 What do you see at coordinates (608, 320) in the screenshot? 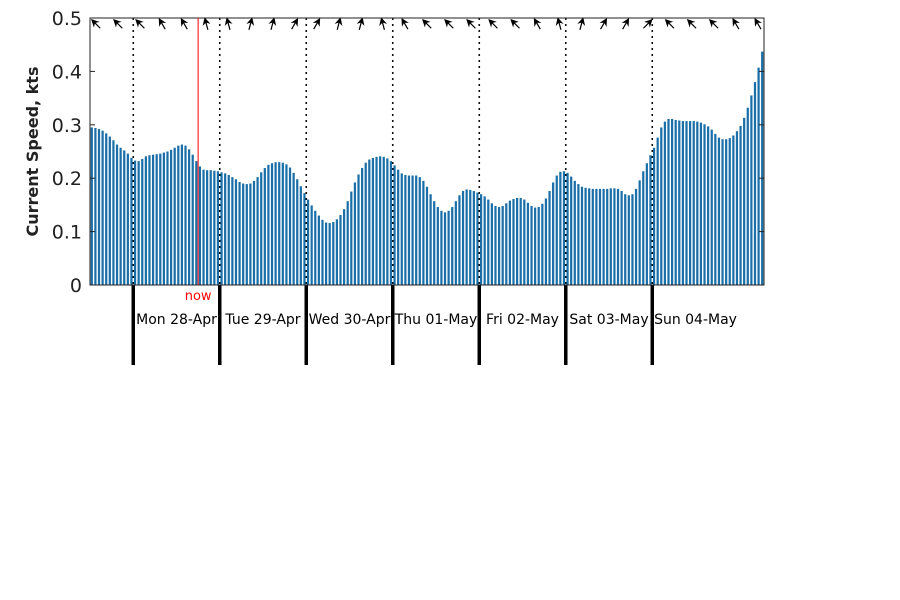
I see `day-label: Sat 03-May` at bounding box center [608, 320].